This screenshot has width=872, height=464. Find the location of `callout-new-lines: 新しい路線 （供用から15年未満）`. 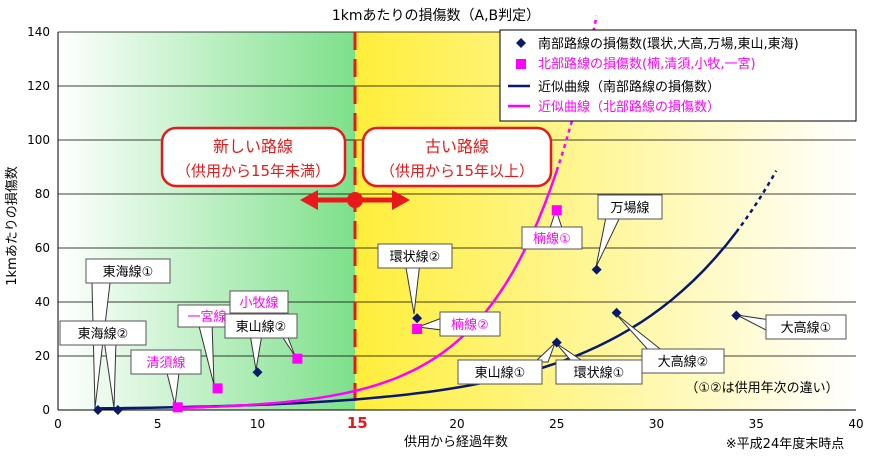

callout-new-lines: 新しい路線 （供用から15年未満） is located at coordinates (253, 157).